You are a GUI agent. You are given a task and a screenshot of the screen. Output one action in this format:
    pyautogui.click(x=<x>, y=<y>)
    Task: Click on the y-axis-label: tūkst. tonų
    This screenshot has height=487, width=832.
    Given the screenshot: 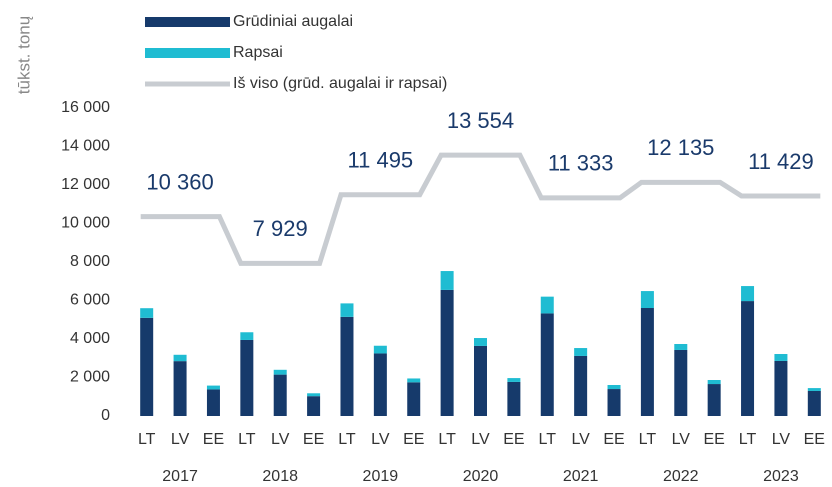 What is the action you would take?
    pyautogui.click(x=23, y=55)
    